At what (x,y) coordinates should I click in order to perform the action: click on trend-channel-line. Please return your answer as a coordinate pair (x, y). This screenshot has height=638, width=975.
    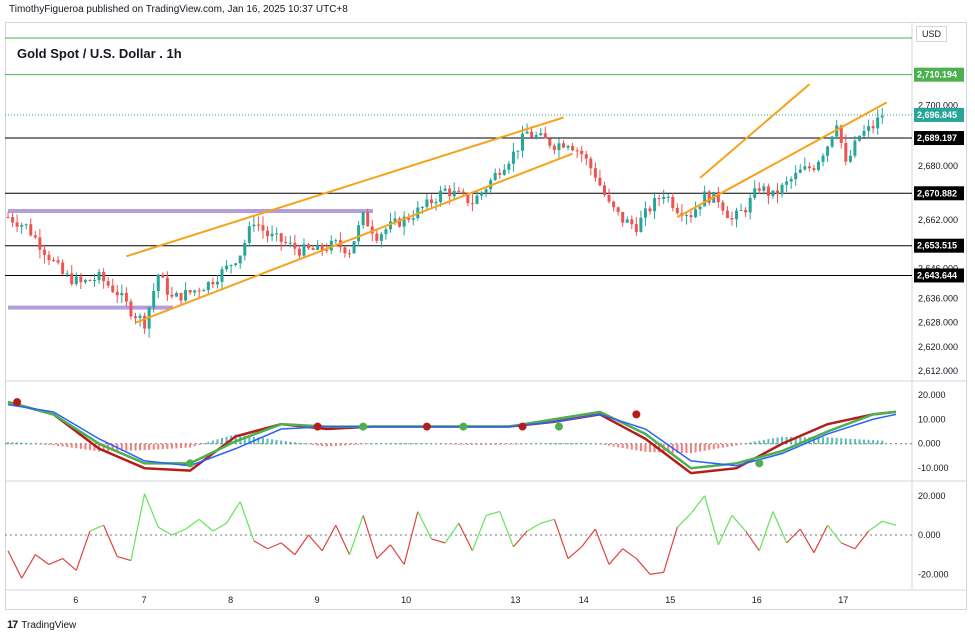
    Looking at the image, I should click on (755, 131).